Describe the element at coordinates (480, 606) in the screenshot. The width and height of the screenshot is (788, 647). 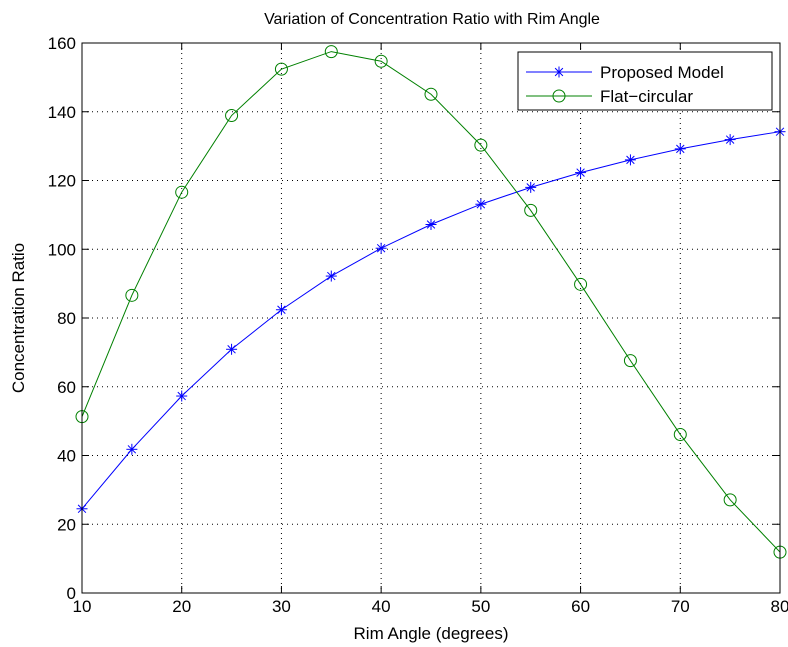
I see `x-tick-label: 50` at that location.